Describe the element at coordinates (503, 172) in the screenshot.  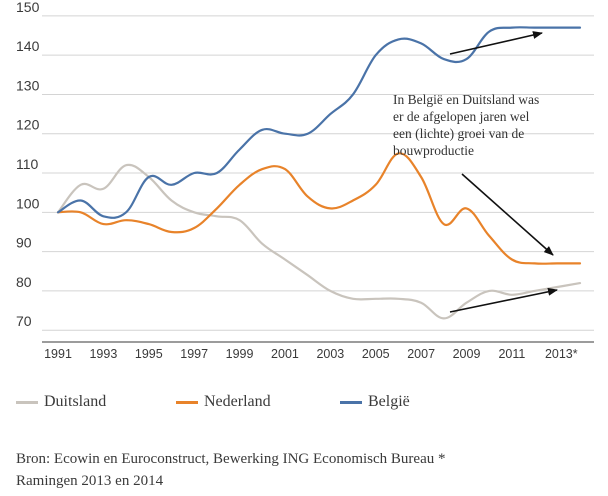
I see `annotation-arrows` at that location.